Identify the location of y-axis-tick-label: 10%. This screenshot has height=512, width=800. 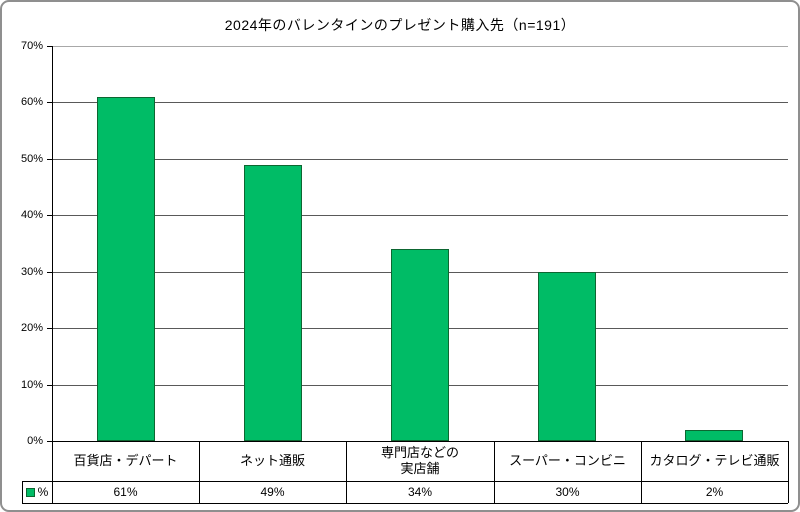
(31, 385).